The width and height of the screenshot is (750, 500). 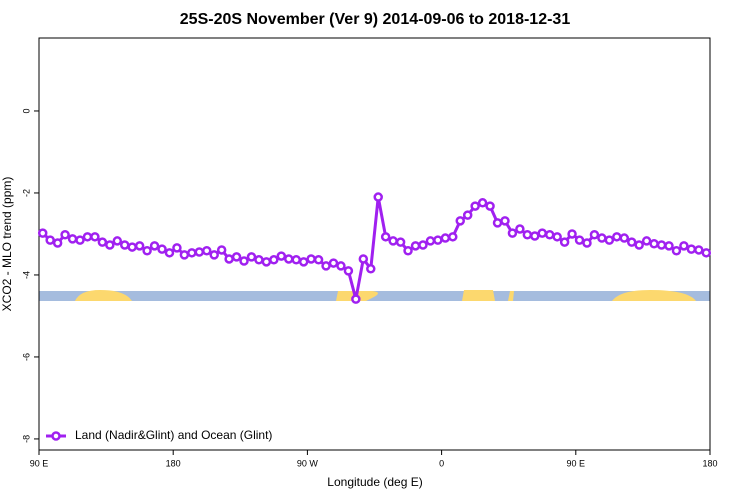 I want to click on y-axis-label: XCO2 - MLO trend (ppm), so click(x=7, y=244).